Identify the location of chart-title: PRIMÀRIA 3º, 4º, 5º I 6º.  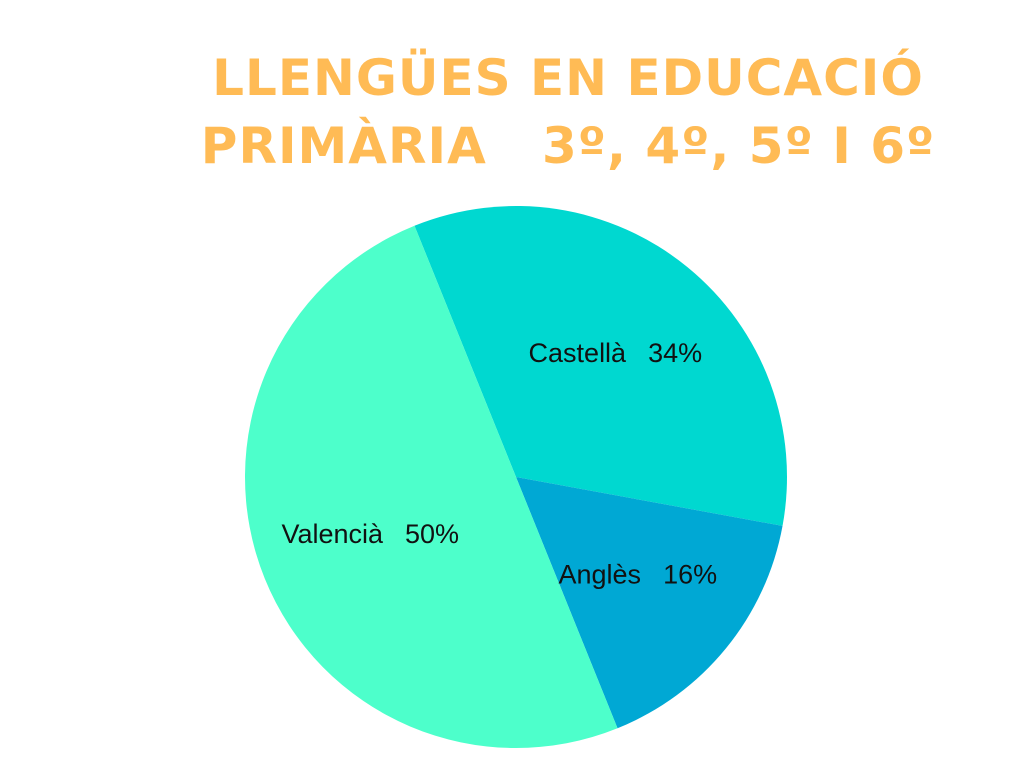
(568, 145).